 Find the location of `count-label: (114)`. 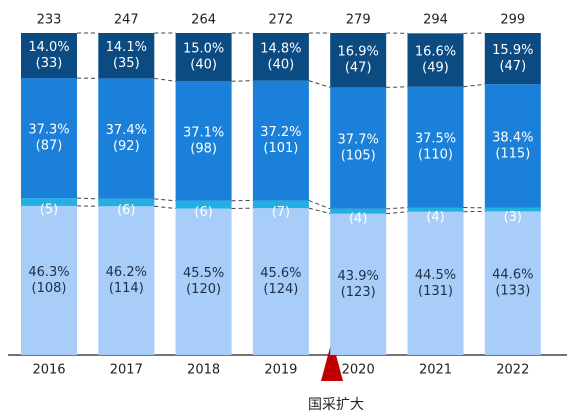

count-label: (114) is located at coordinates (126, 288).